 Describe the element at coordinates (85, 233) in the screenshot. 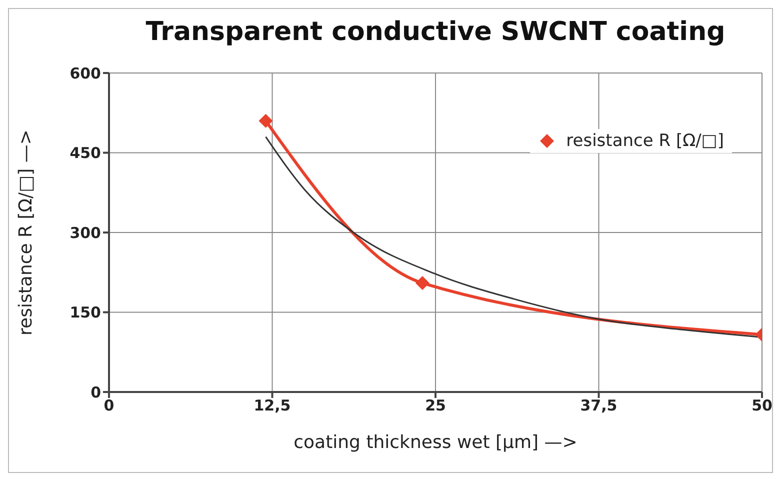

I see `y-tick-label: 300` at that location.